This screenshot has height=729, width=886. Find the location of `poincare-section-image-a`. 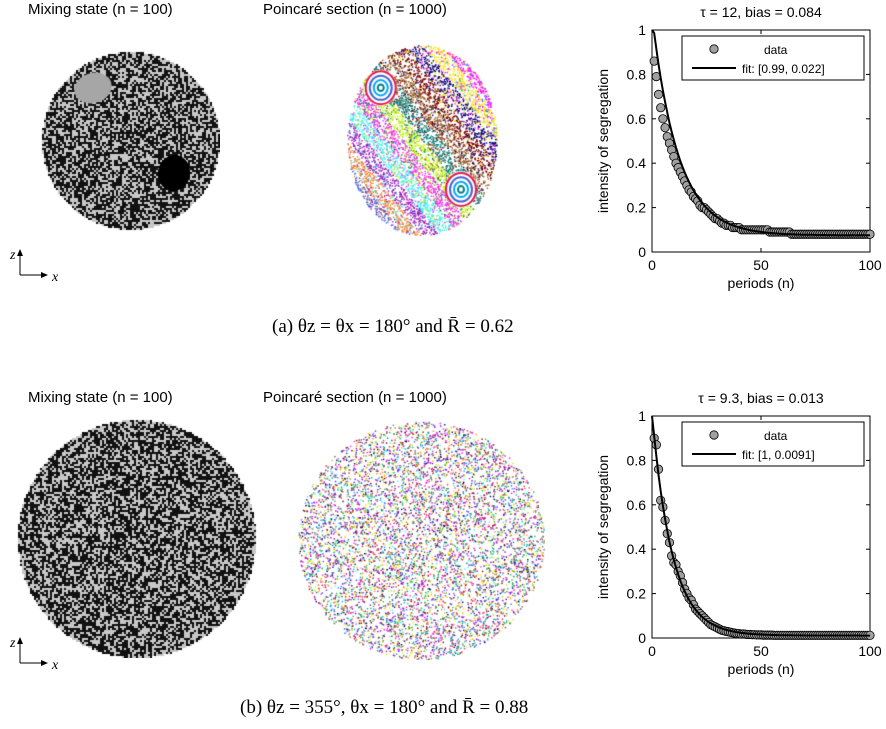

poincare-section-image-a is located at coordinates (422, 140).